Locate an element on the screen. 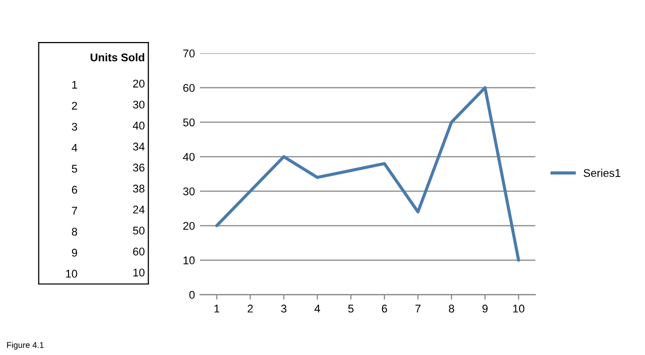  legend-label: Series1 is located at coordinates (602, 172).